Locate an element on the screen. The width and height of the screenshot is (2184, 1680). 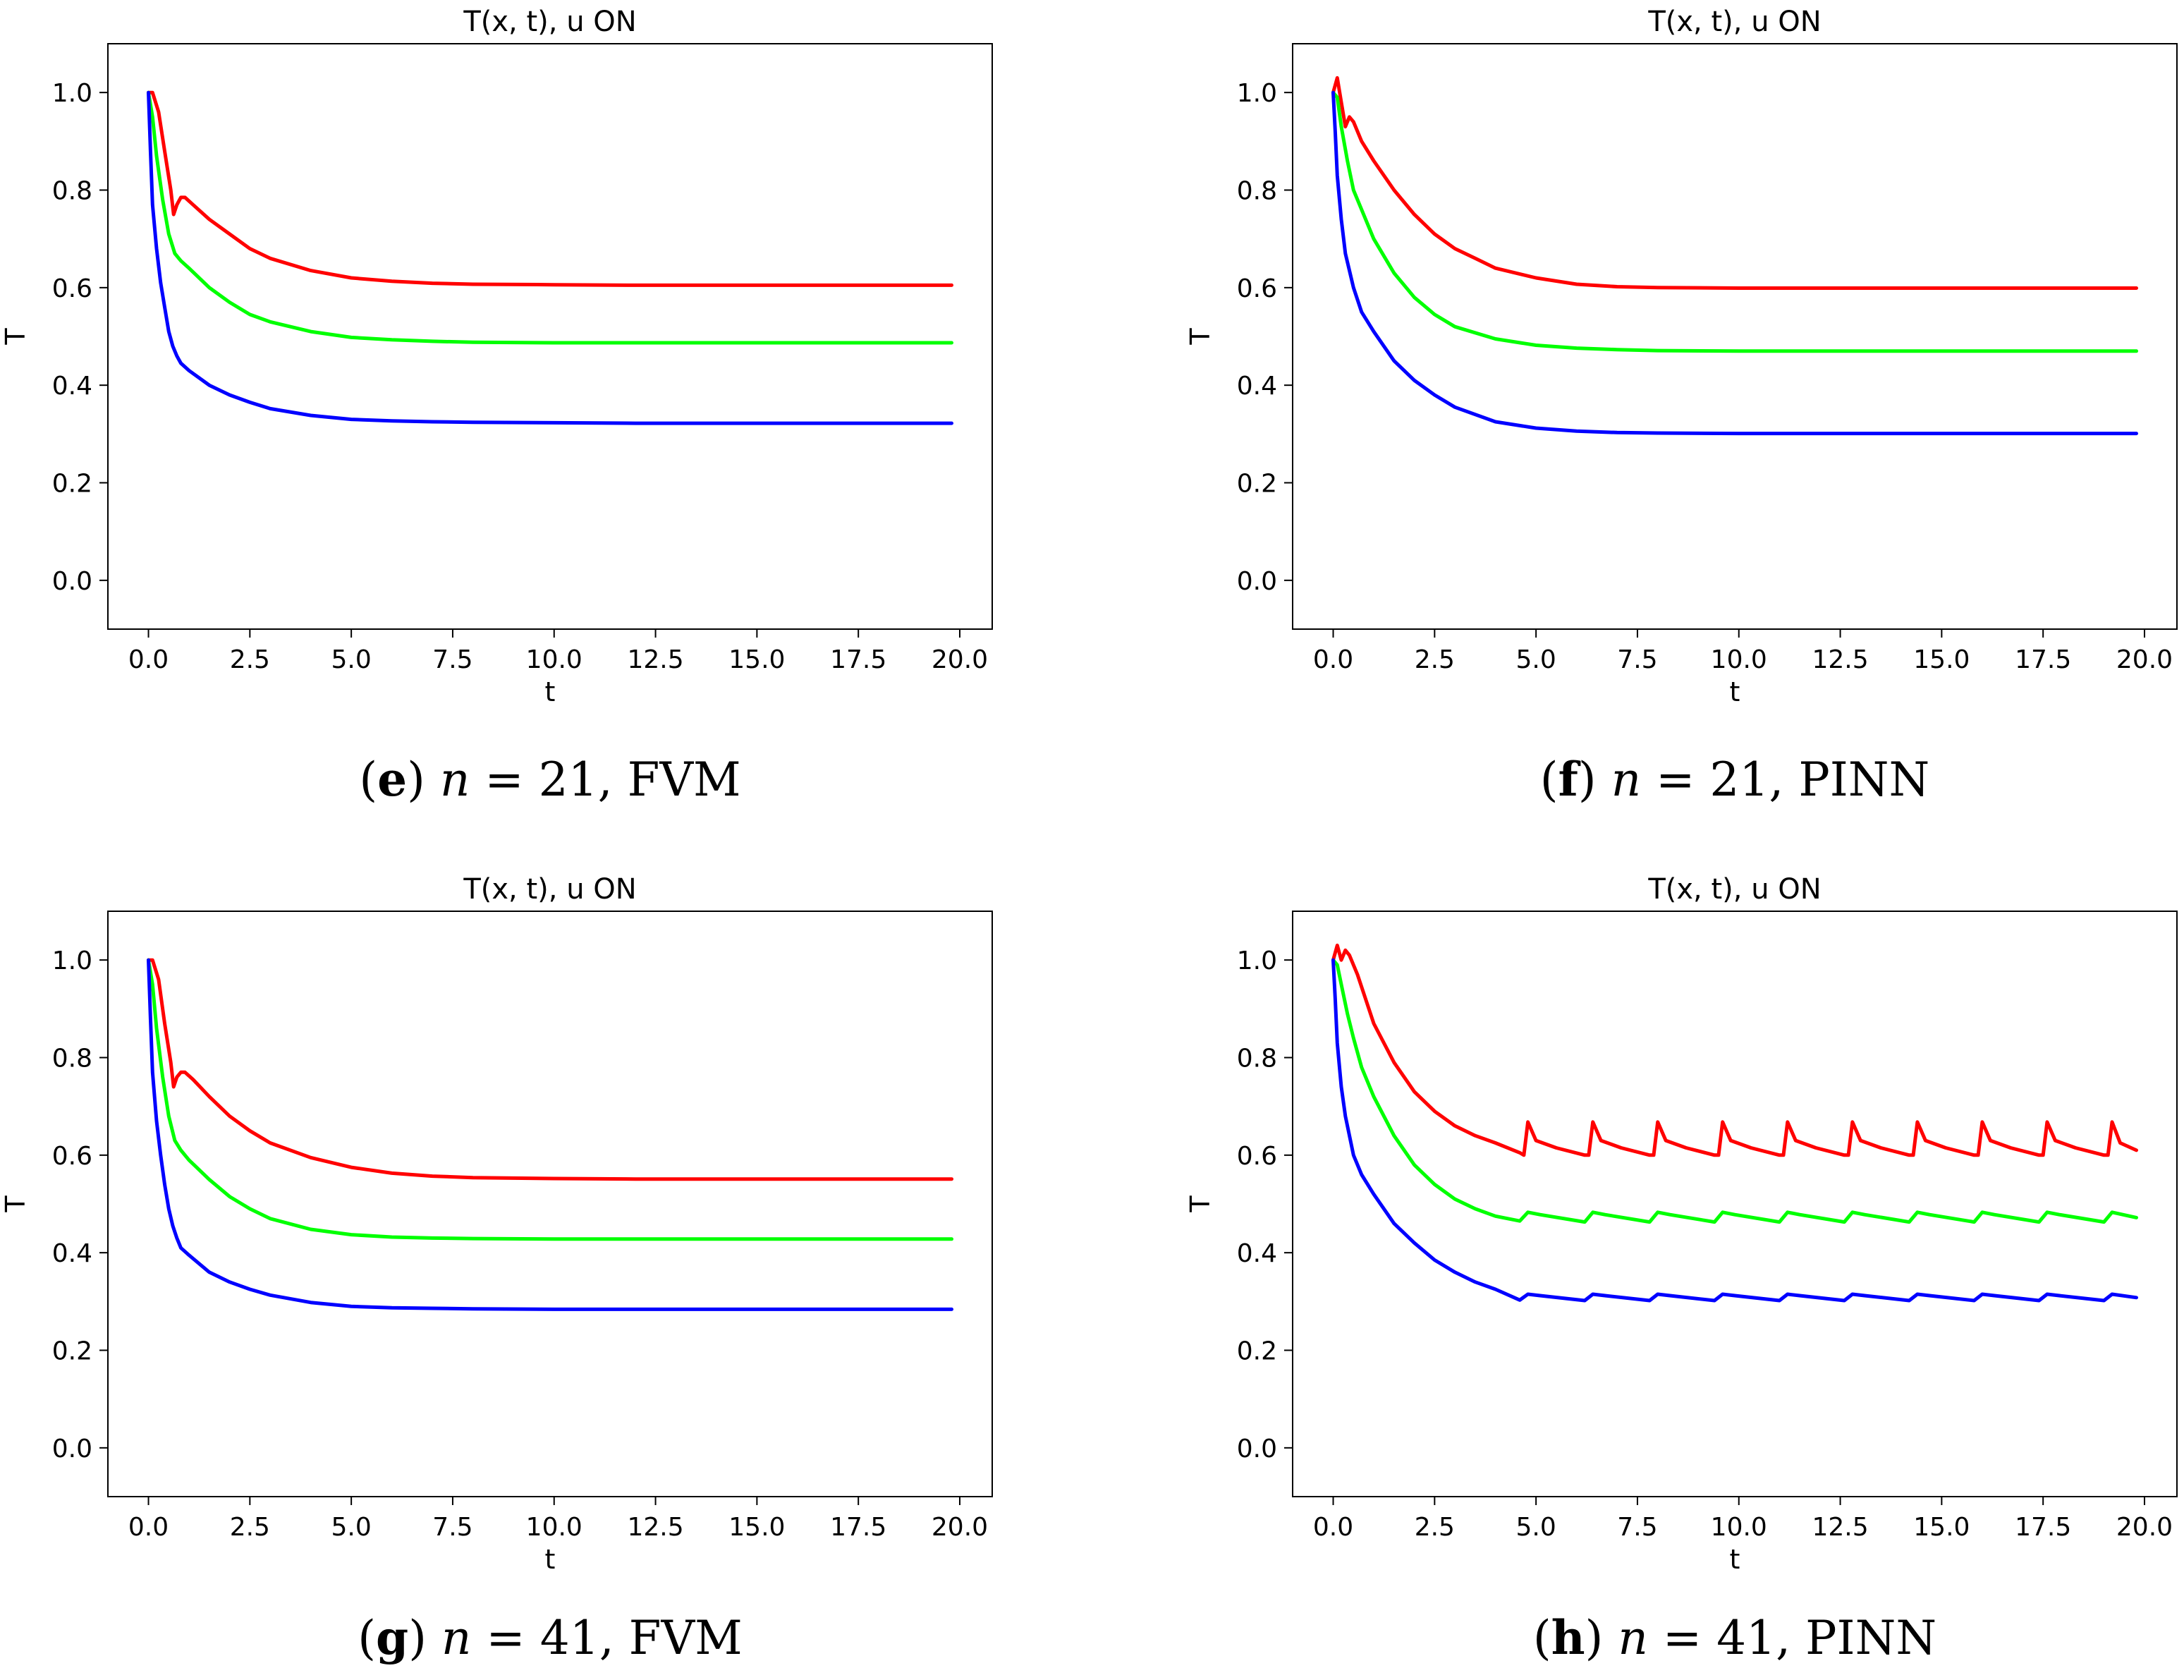
panel-caption: (e) n = 21, FVM is located at coordinates (549, 779).